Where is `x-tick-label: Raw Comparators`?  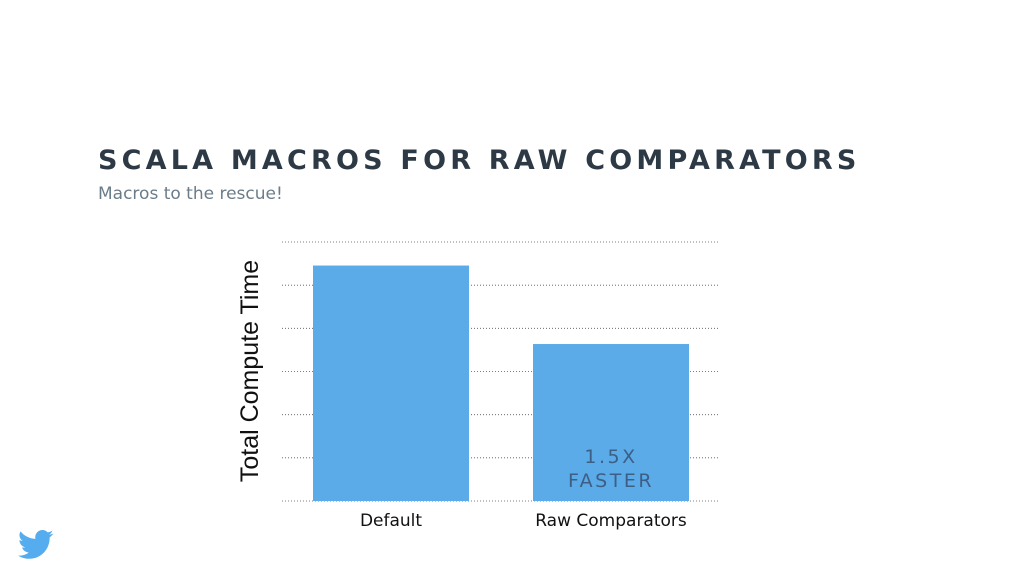
x-tick-label: Raw Comparators is located at coordinates (611, 521).